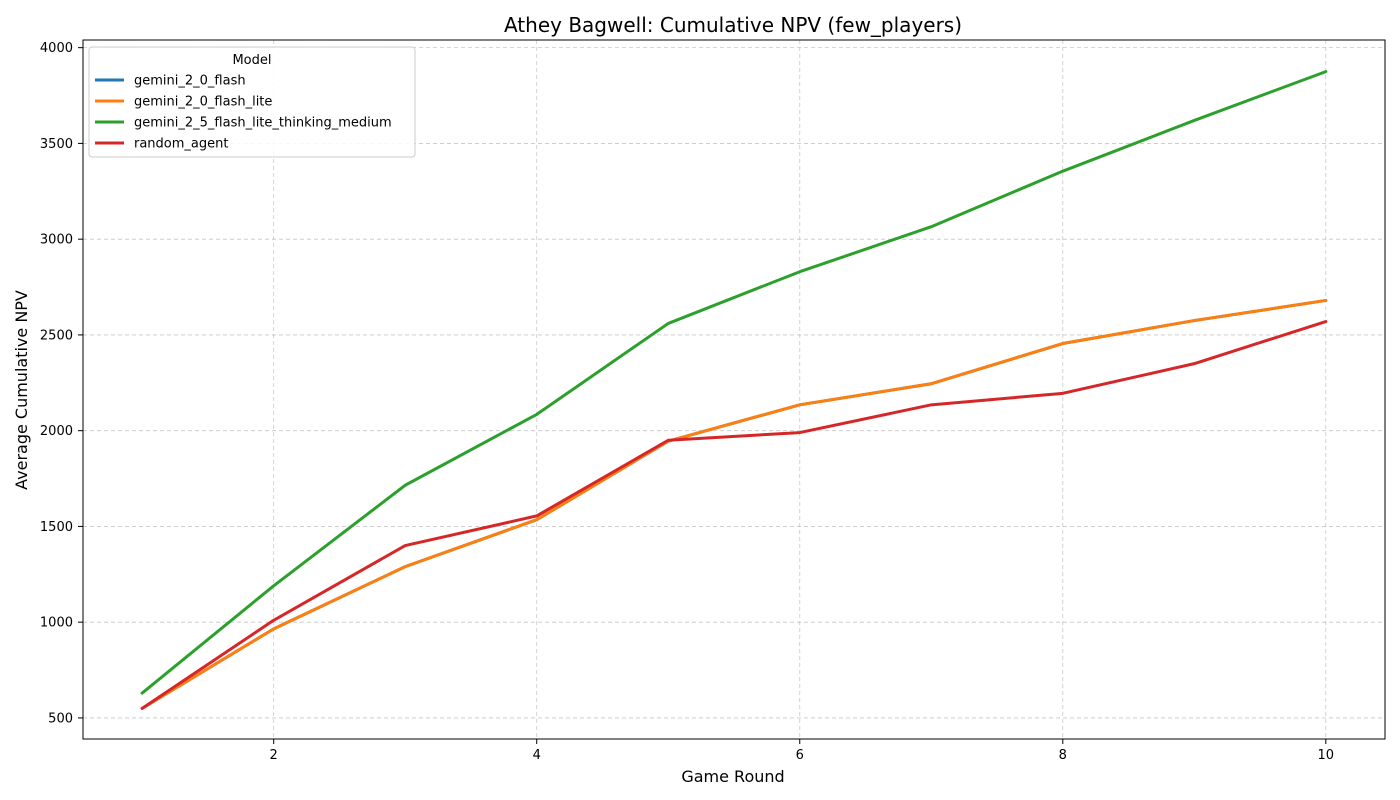 This screenshot has width=1400, height=800. I want to click on x-tick-label: 2, so click(274, 755).